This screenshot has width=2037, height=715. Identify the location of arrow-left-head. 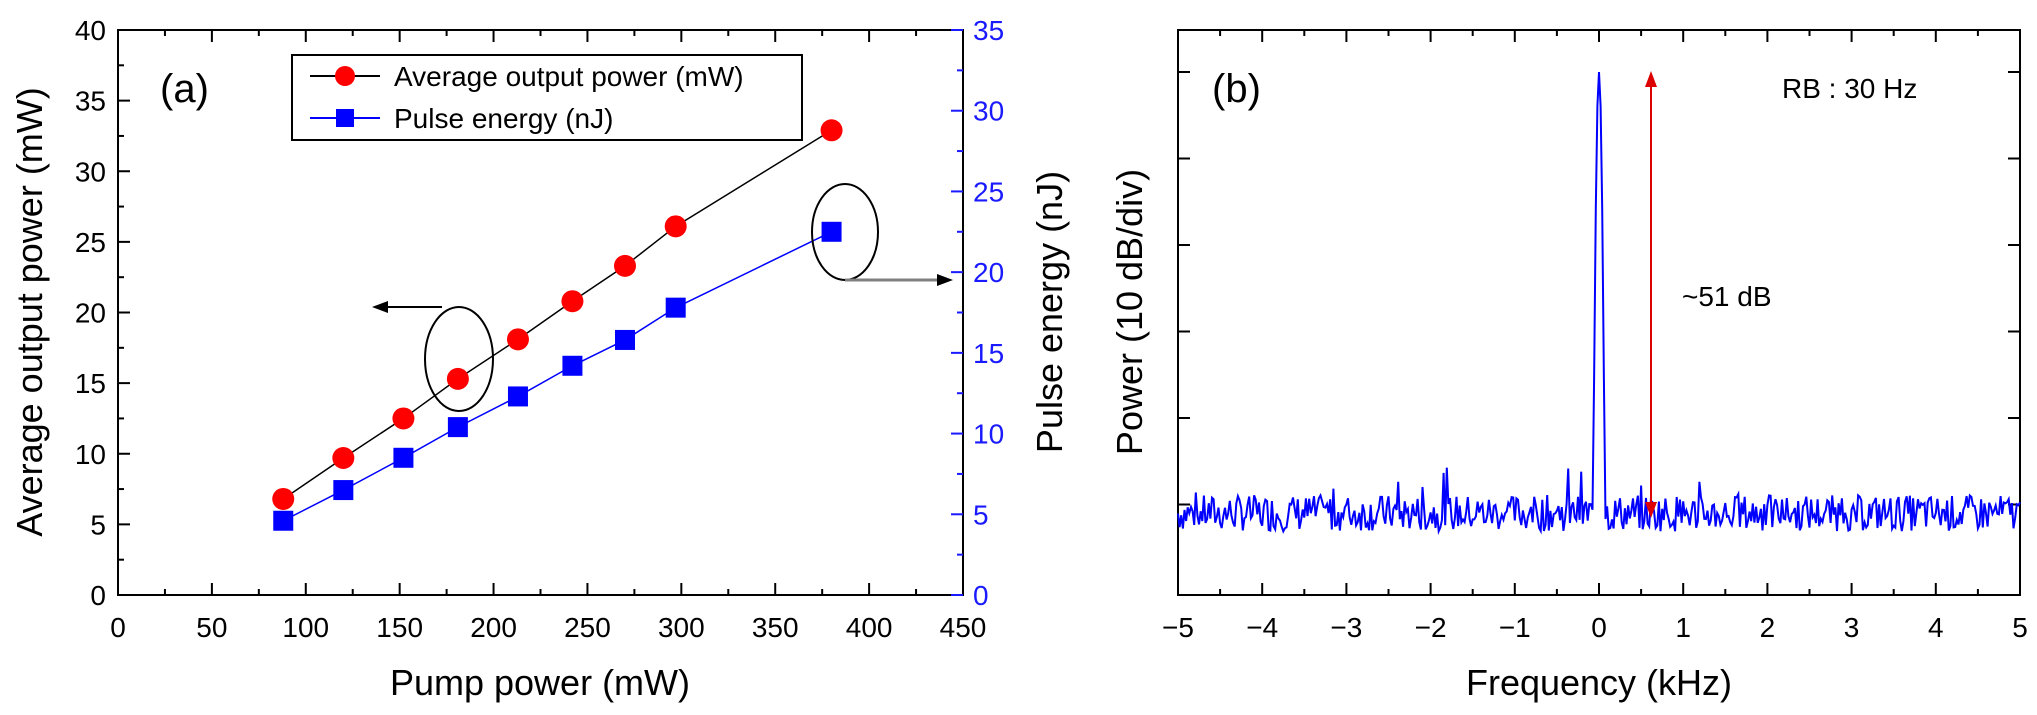
(380, 307).